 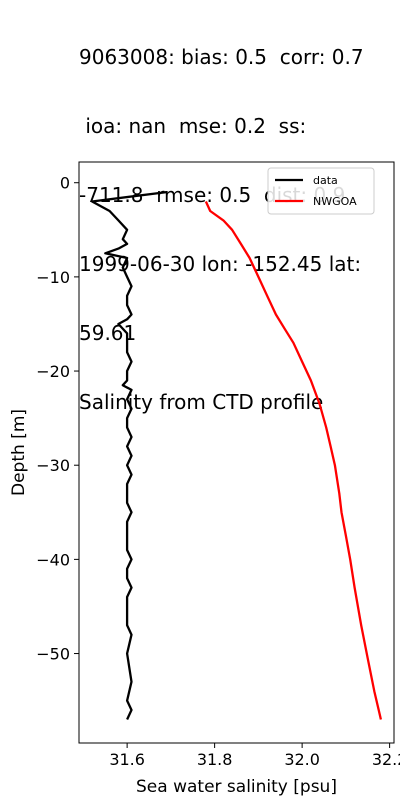 I want to click on y-axis-ticks: 0 −10 −20 −30 −40 −50, so click(x=57, y=419).